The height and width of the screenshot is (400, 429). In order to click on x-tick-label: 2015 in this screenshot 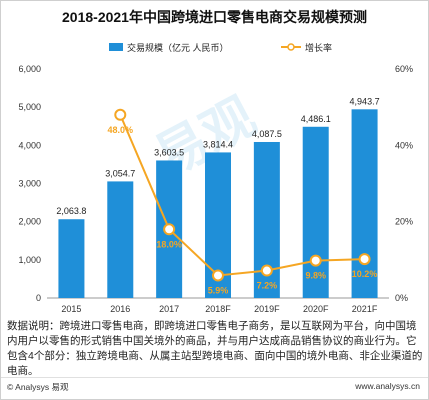, I will do `click(71, 309)`.